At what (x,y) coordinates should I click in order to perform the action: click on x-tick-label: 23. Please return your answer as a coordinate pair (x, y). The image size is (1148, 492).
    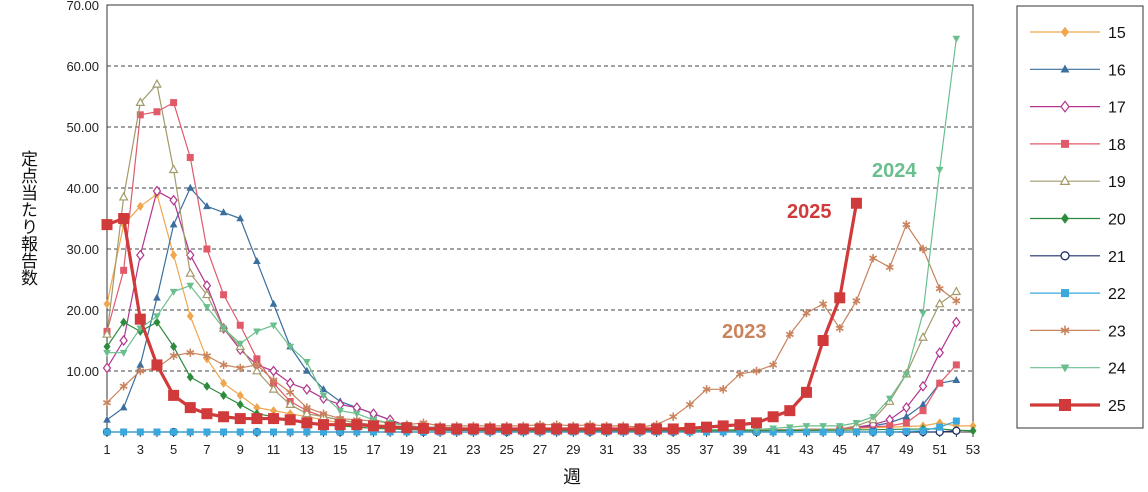
    Looking at the image, I should click on (473, 449).